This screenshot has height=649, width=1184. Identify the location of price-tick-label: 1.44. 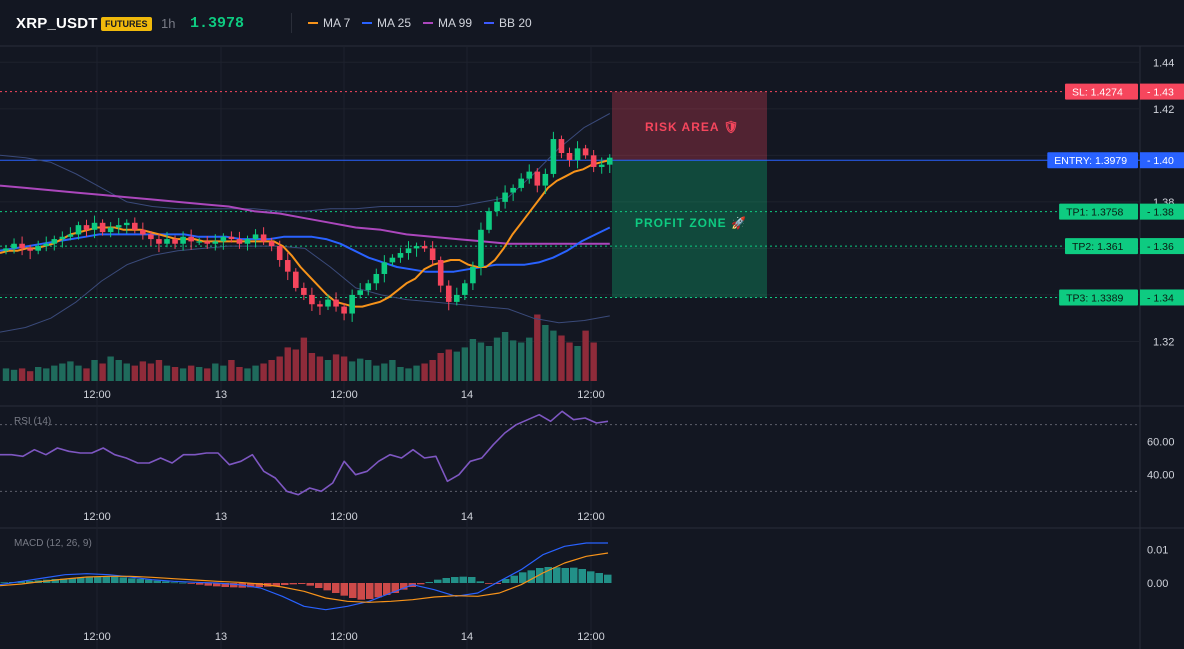
(1163, 63).